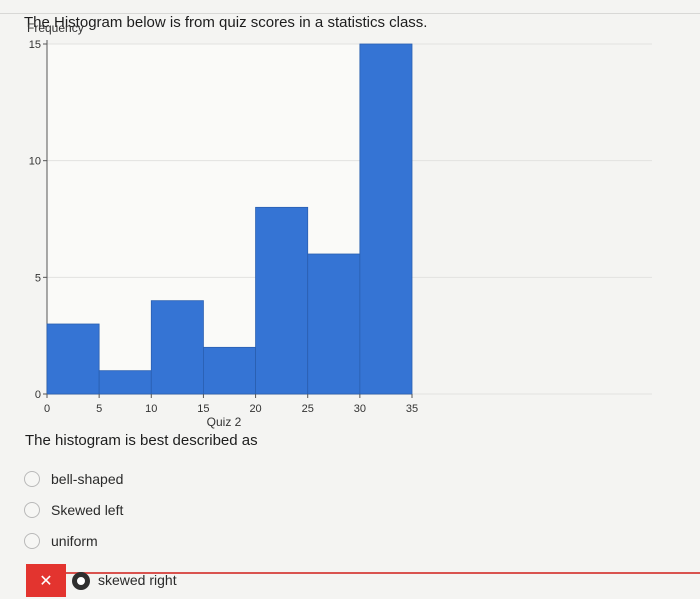 The height and width of the screenshot is (599, 700). Describe the element at coordinates (412, 409) in the screenshot. I see `x-tick-label: 35` at that location.